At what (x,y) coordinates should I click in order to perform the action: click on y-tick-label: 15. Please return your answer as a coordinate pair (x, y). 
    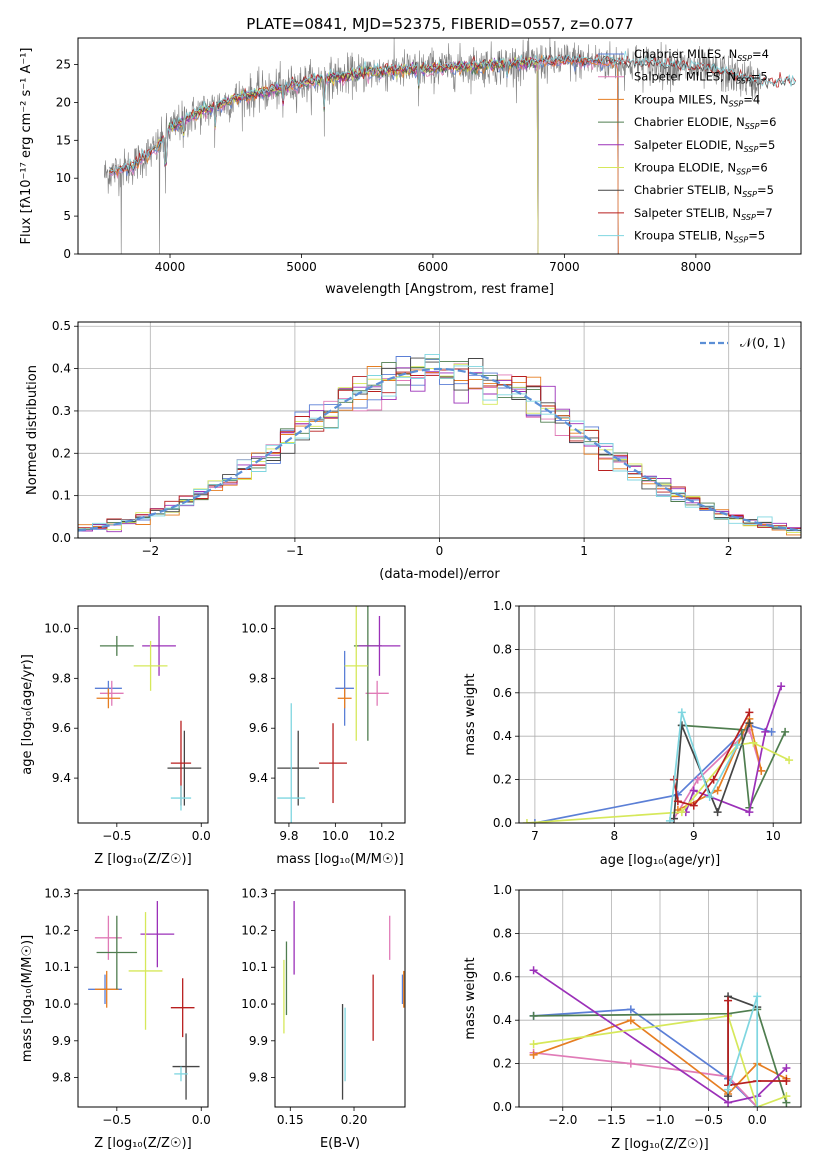
    Looking at the image, I should click on (63, 140).